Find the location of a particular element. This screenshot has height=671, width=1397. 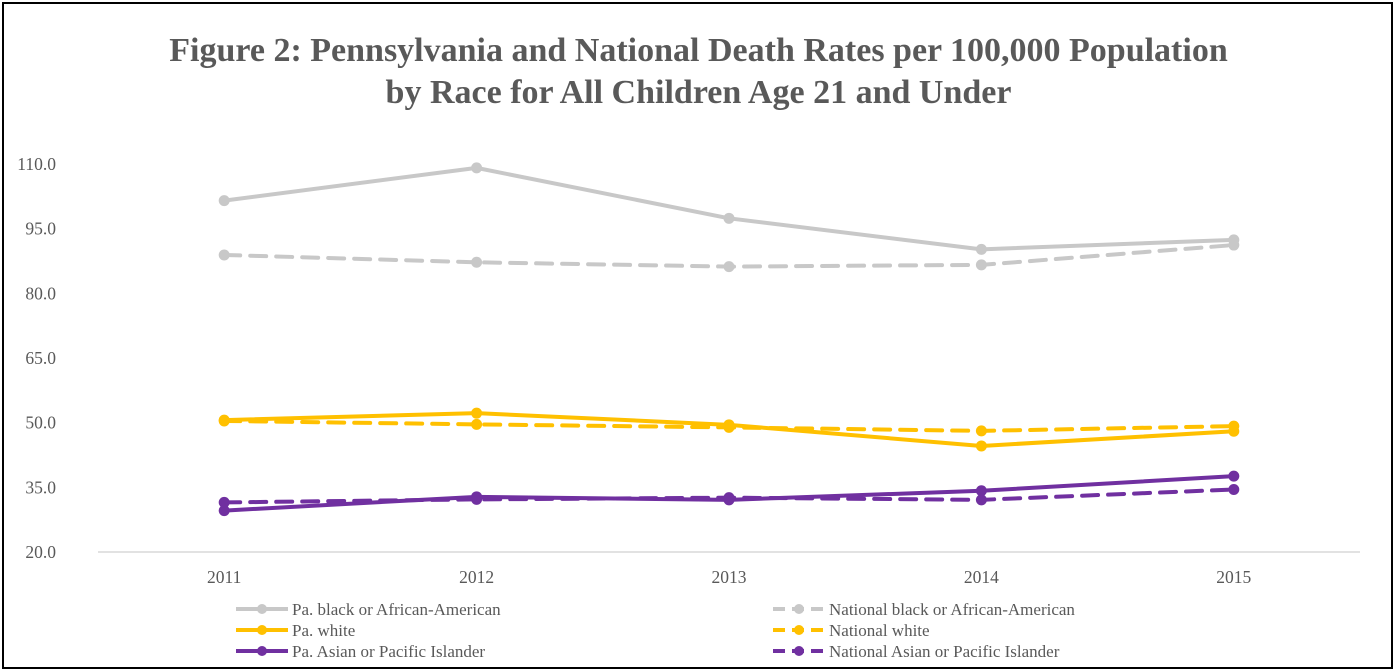

y-tick-label: 65.0 is located at coordinates (40, 358).